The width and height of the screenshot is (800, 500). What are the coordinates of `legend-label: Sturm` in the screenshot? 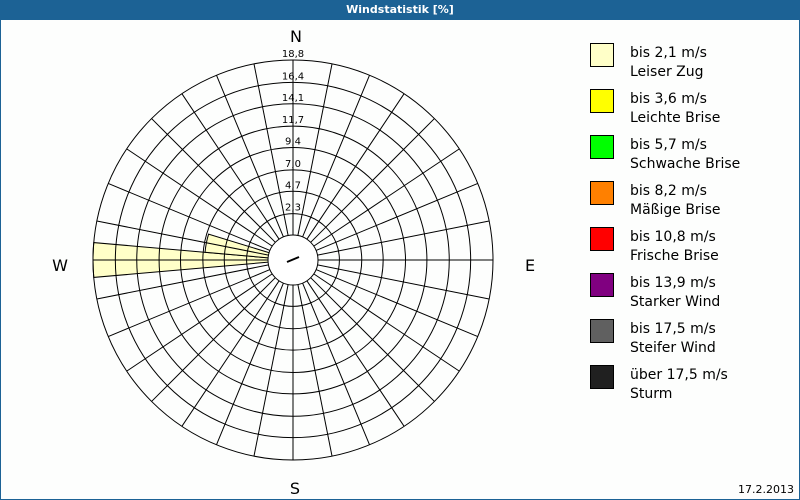 It's located at (651, 394).